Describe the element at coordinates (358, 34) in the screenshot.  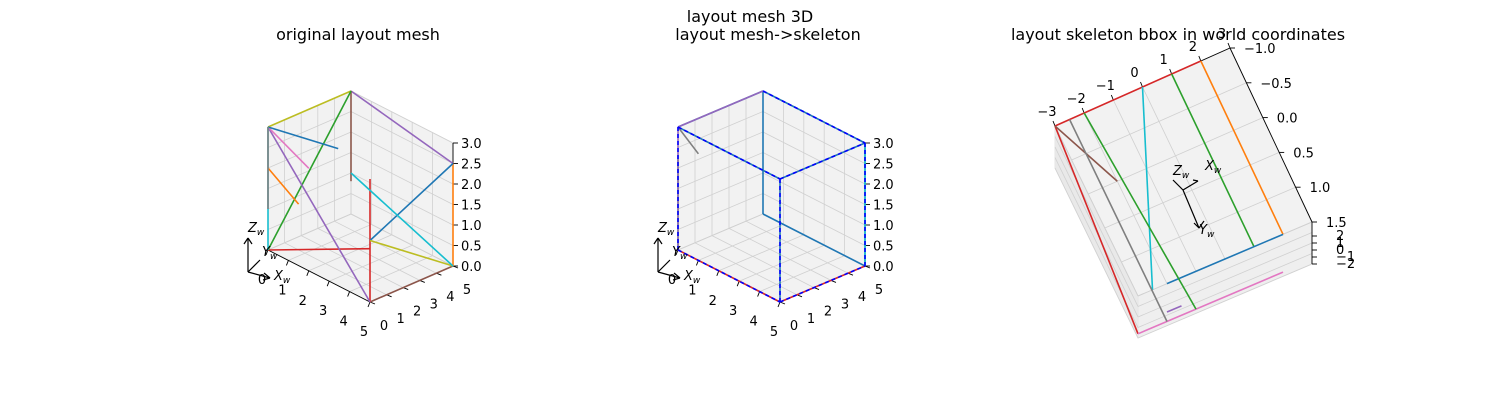
I see `panel-title: original layout mesh` at that location.